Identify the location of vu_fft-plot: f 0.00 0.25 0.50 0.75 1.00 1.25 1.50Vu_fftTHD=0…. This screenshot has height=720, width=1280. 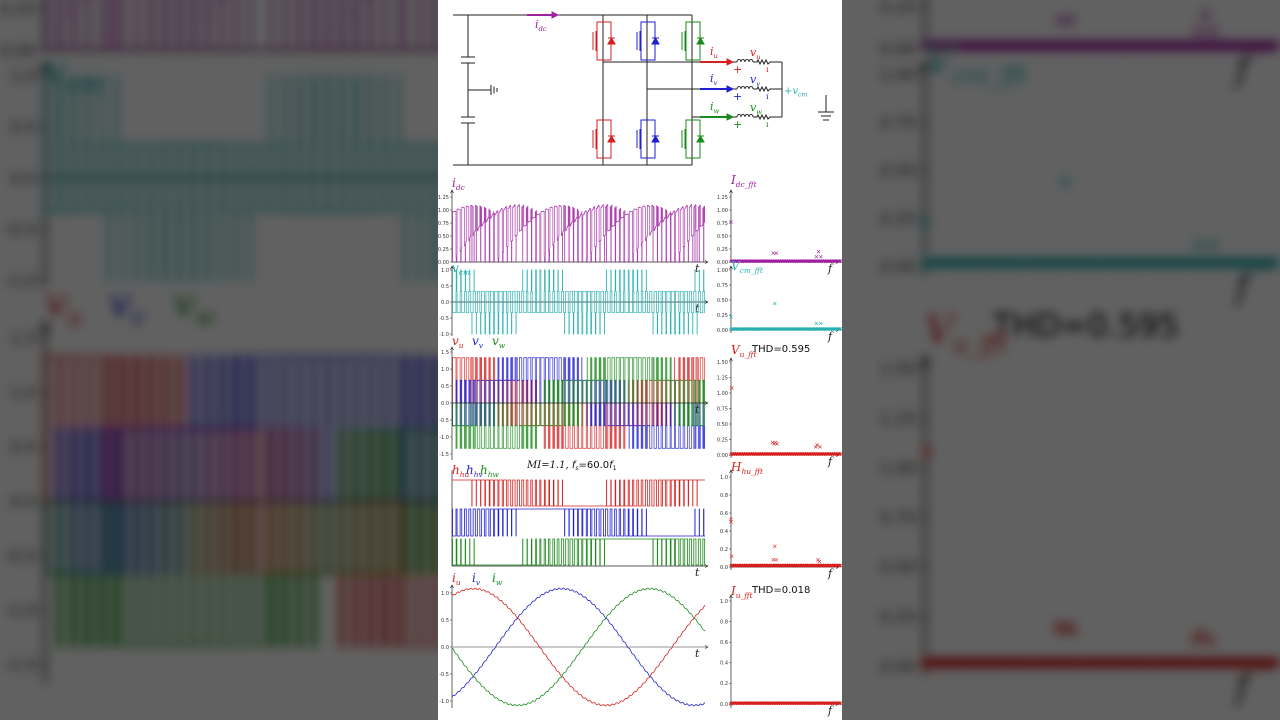
(780, 405).